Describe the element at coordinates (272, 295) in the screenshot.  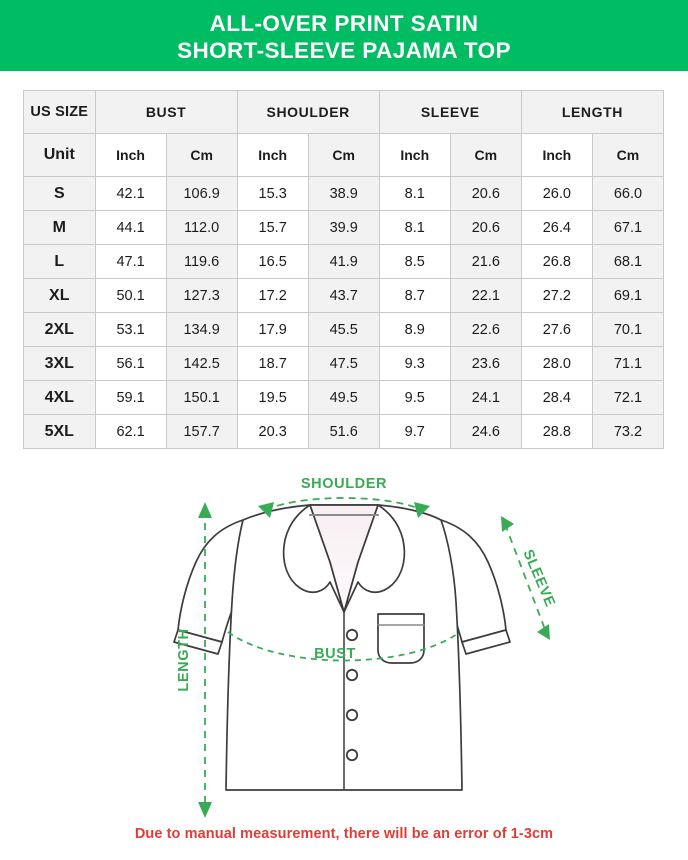
I see `cell-shoulder-inch: 17.2` at that location.